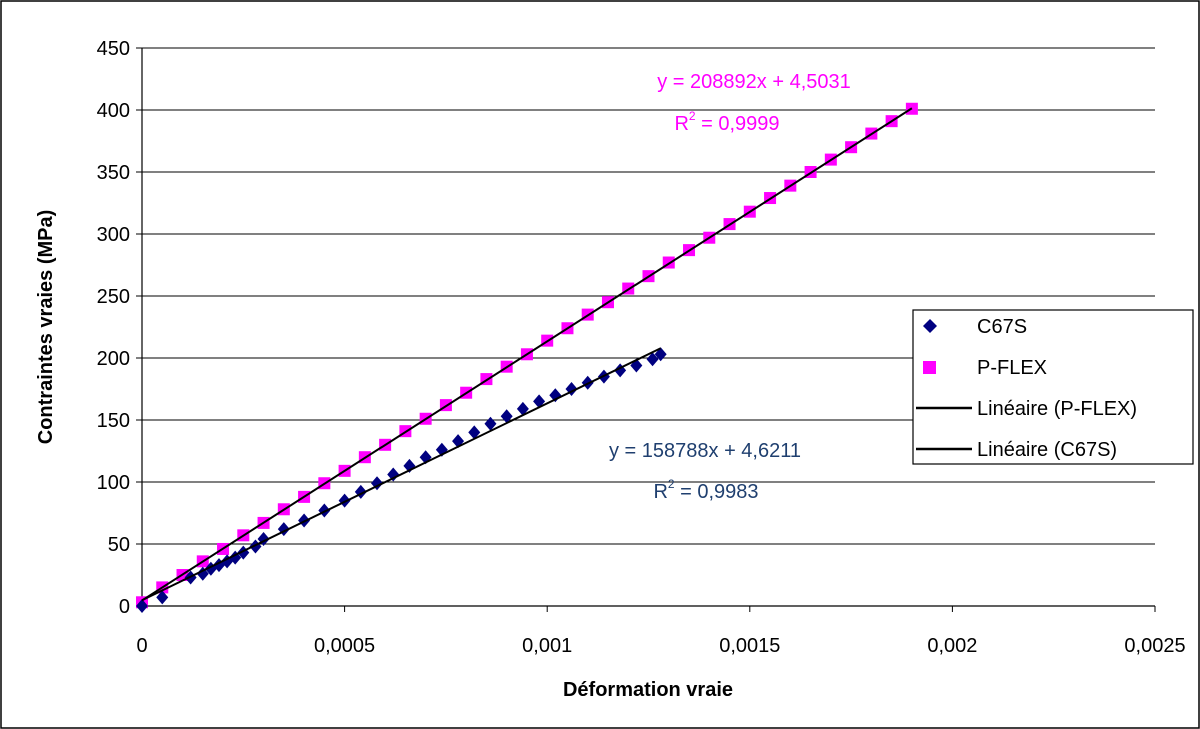 The height and width of the screenshot is (729, 1200). Describe the element at coordinates (929, 367) in the screenshot. I see `legend-marker-p-flex` at that location.